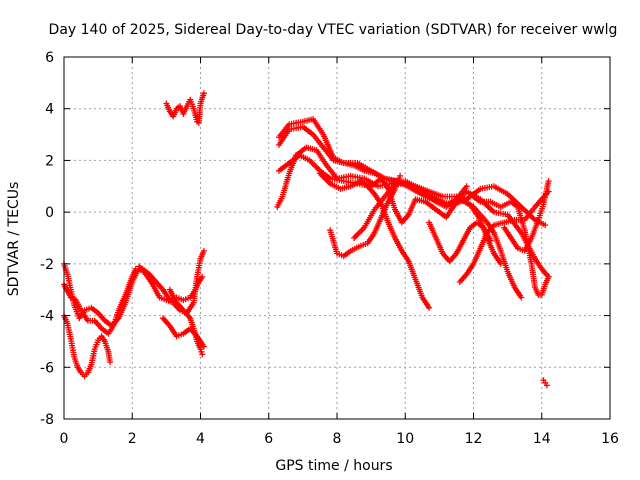 The height and width of the screenshot is (480, 640). What do you see at coordinates (49, 58) in the screenshot?
I see `y-tick-label: 6` at bounding box center [49, 58].